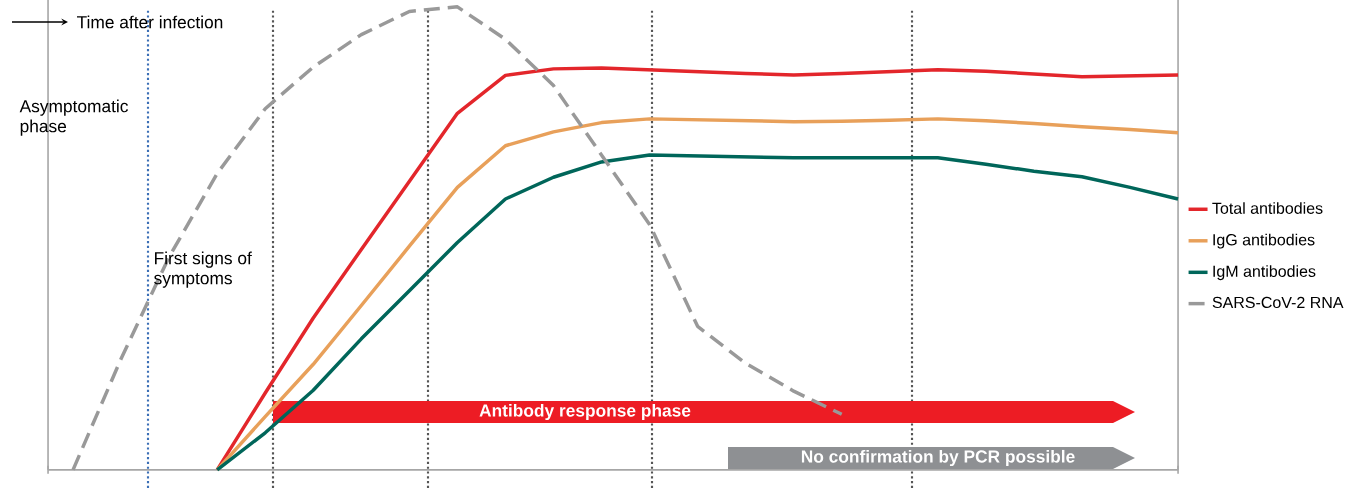  I want to click on legend-label: Total antibodies, so click(1267, 208).